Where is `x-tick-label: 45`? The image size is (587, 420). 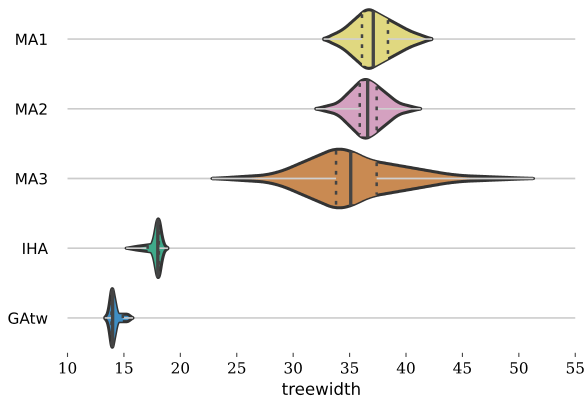 x-tick-label: 45 is located at coordinates (462, 368).